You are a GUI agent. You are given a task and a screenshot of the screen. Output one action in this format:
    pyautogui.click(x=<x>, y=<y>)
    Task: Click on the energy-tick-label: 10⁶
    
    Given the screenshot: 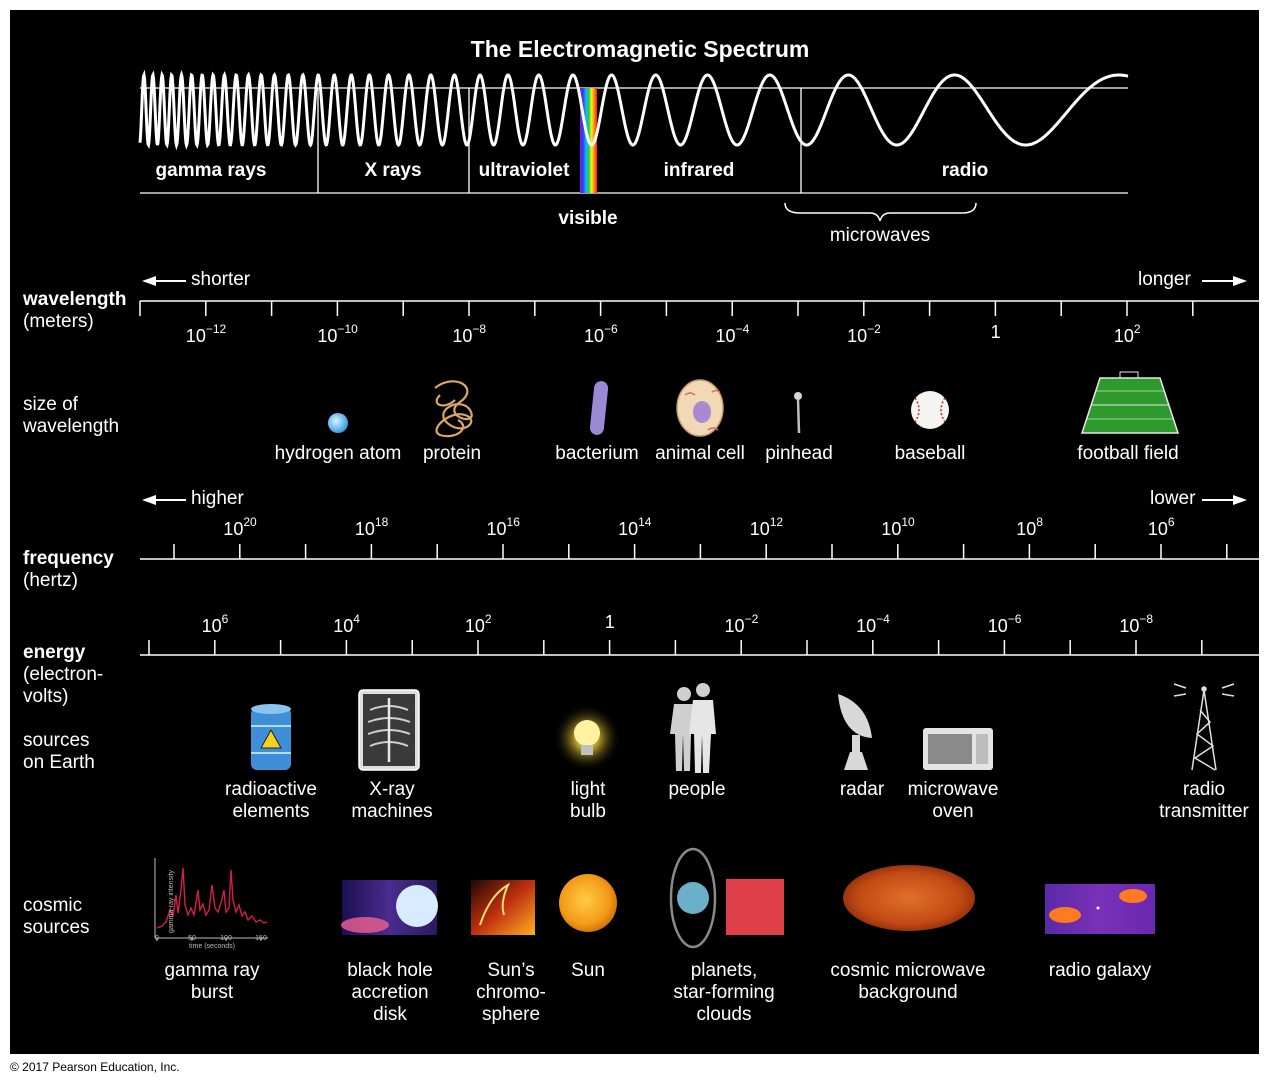 What is the action you would take?
    pyautogui.click(x=215, y=624)
    